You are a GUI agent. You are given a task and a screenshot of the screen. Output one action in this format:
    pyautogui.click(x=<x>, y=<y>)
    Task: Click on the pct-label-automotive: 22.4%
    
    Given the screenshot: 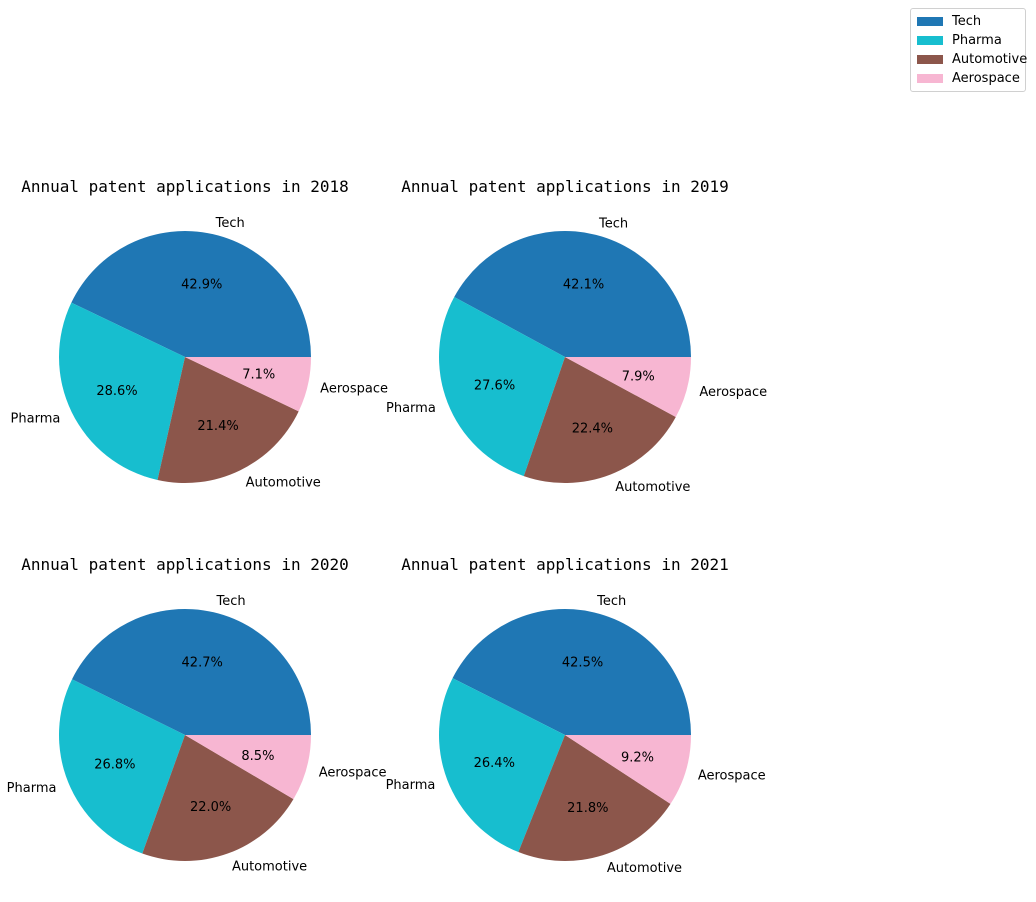 What is the action you would take?
    pyautogui.click(x=592, y=428)
    